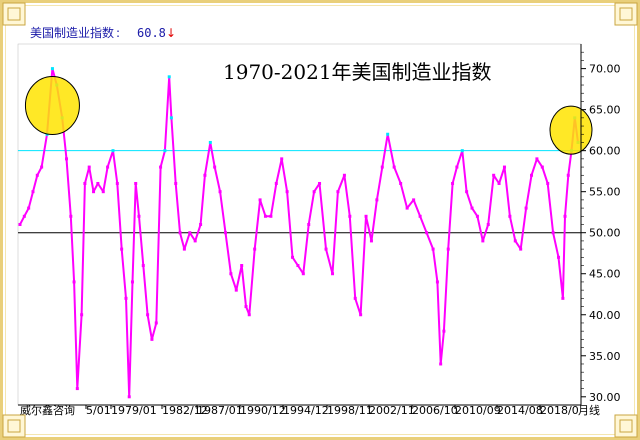  What do you see at coordinates (605, 233) in the screenshot?
I see `y-tick-label: 50.00` at bounding box center [605, 233].